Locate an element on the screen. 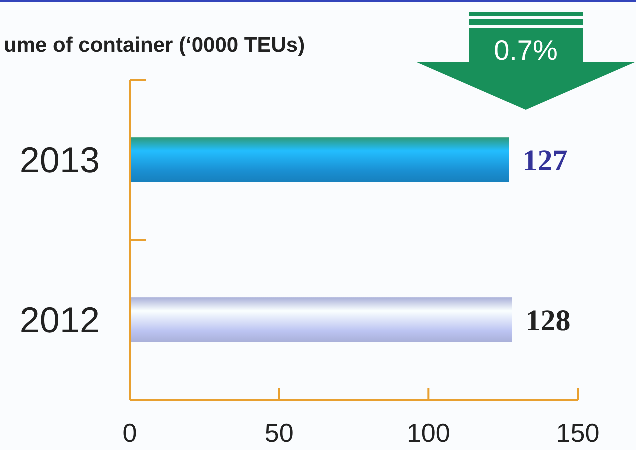 This screenshot has height=450, width=636. x-tick-label: 50 is located at coordinates (279, 433).